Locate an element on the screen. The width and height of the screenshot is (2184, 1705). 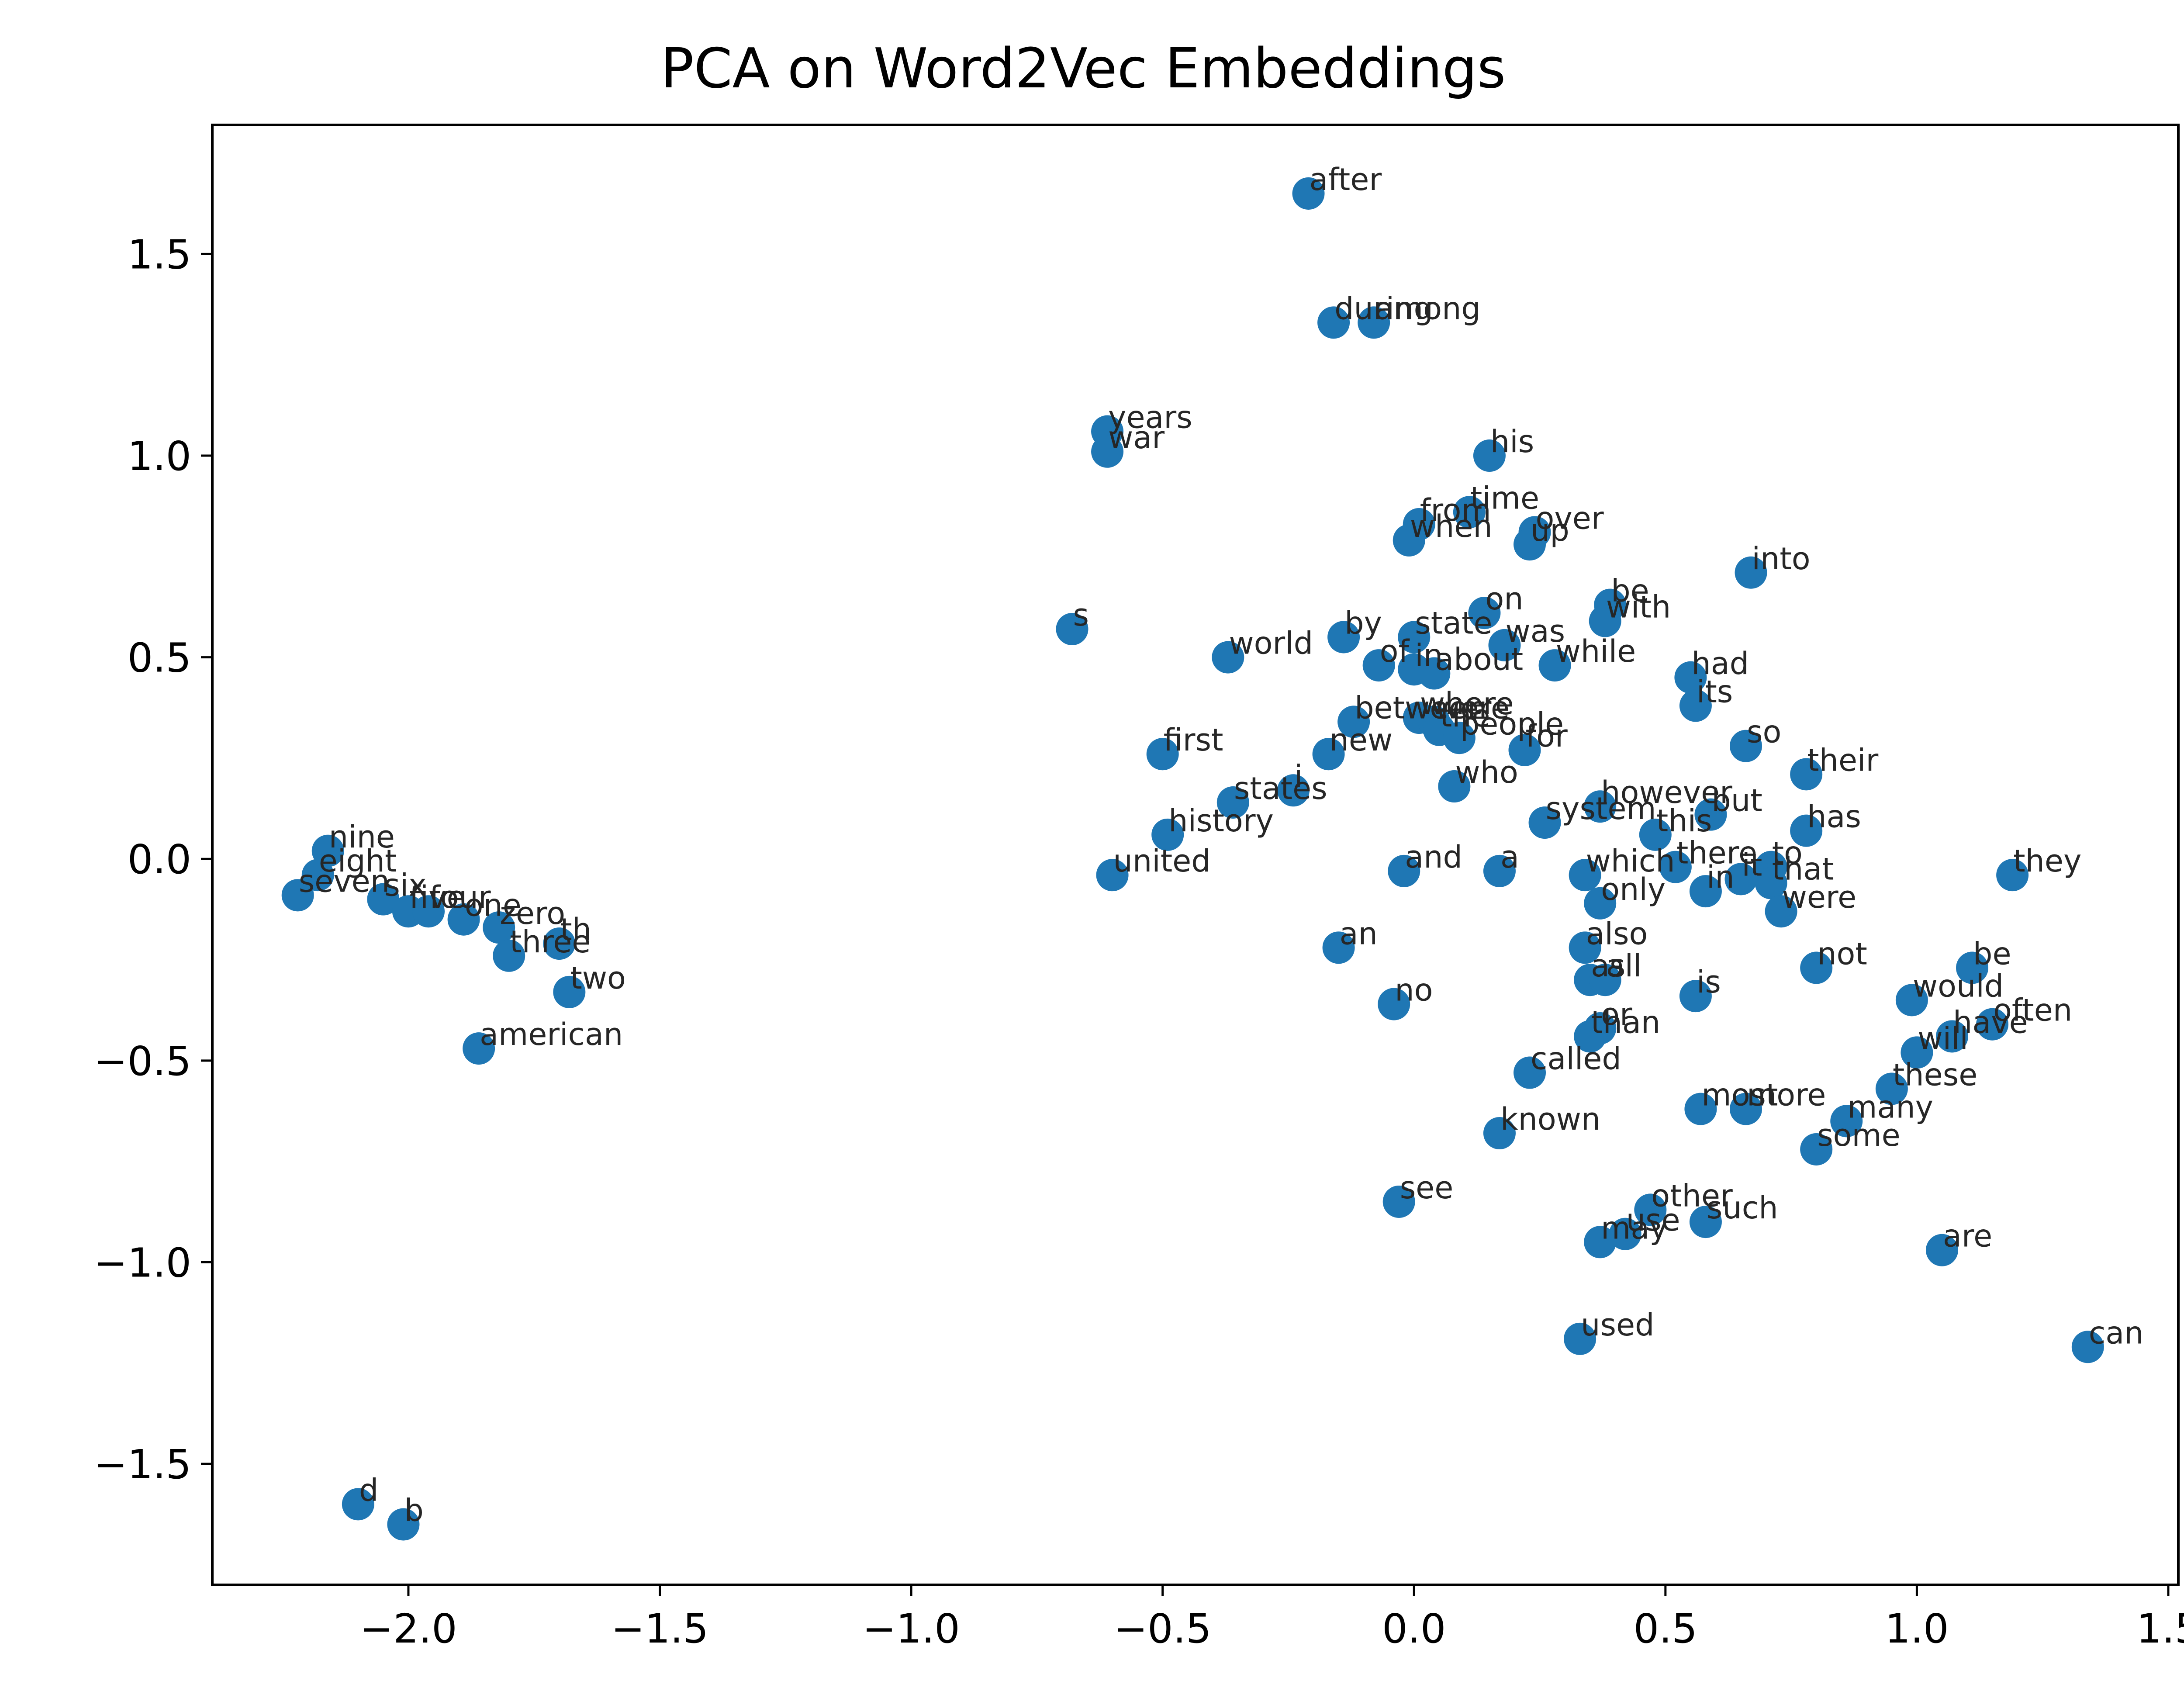
point-label: d is located at coordinates (368, 1490).